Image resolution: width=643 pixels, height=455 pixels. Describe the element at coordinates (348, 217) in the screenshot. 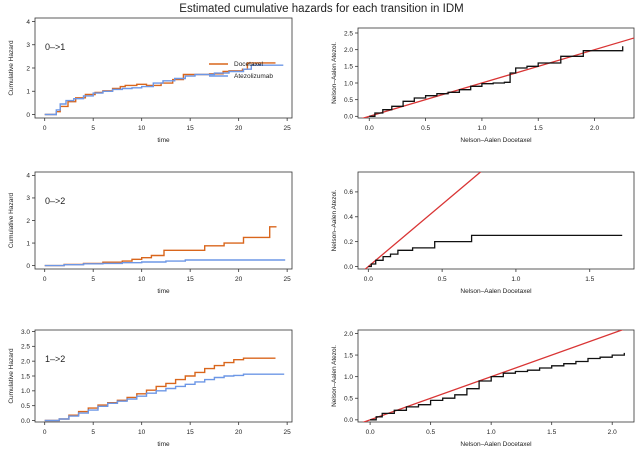

I see `y-tick-label: 0.4` at that location.